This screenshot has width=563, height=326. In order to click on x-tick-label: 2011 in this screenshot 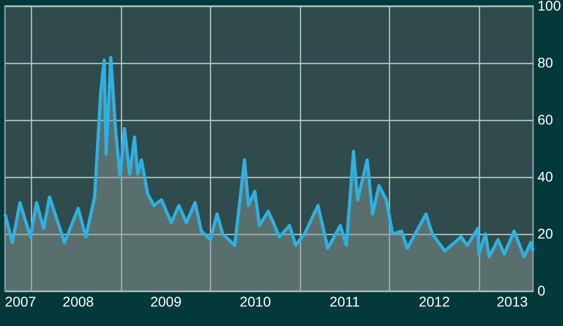, I will do `click(345, 302)`.